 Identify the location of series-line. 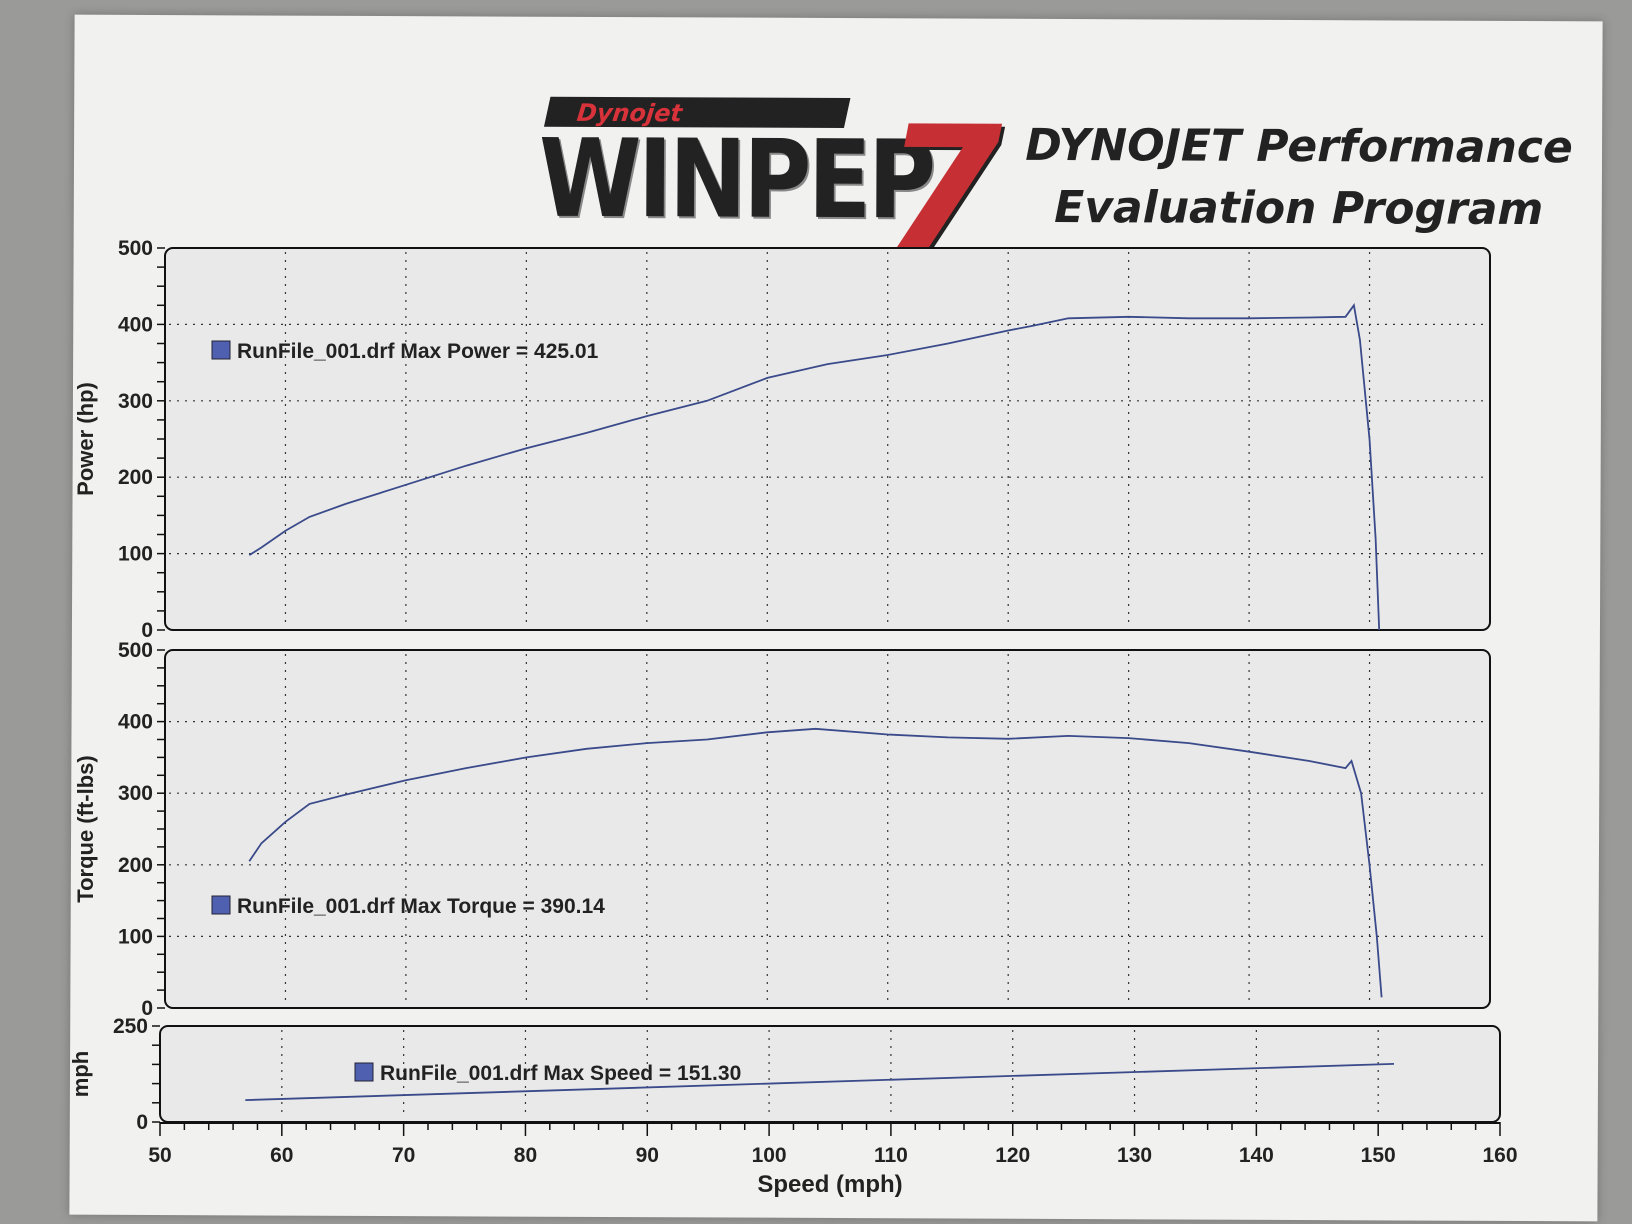
(820, 1082).